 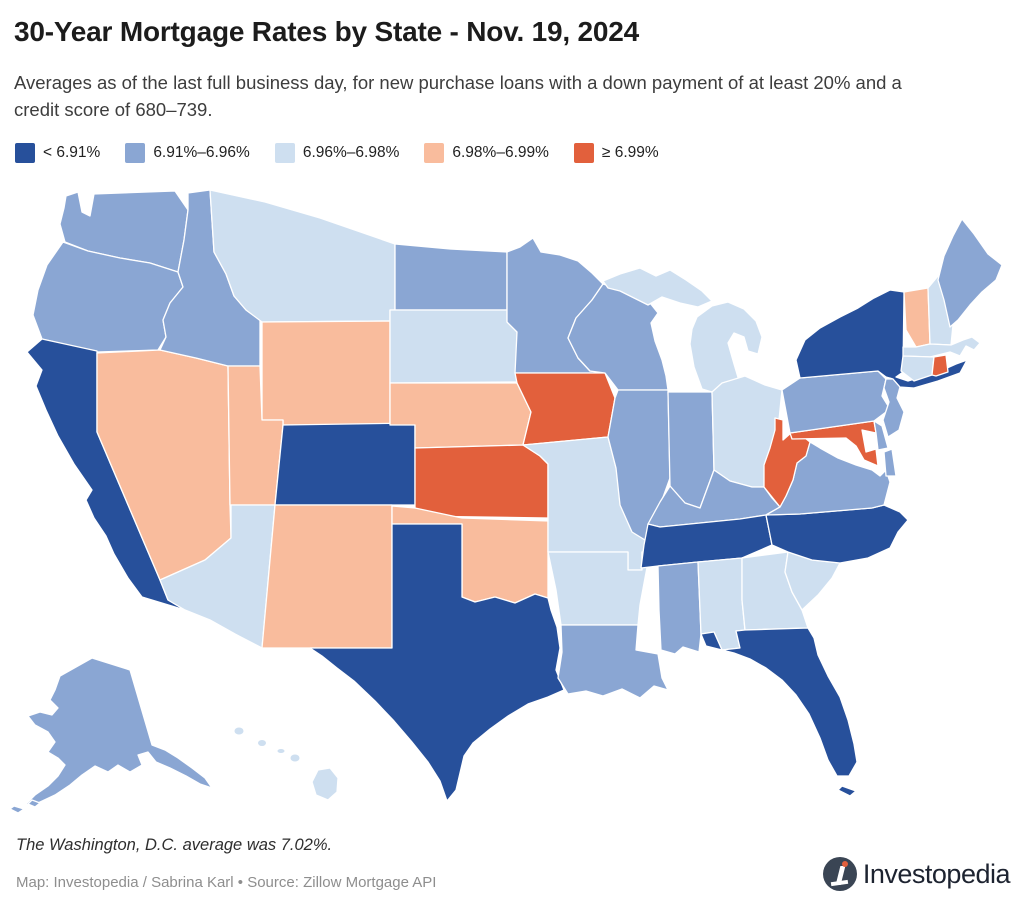 What do you see at coordinates (25, 153) in the screenshot?
I see `legend-swatch-bin1` at bounding box center [25, 153].